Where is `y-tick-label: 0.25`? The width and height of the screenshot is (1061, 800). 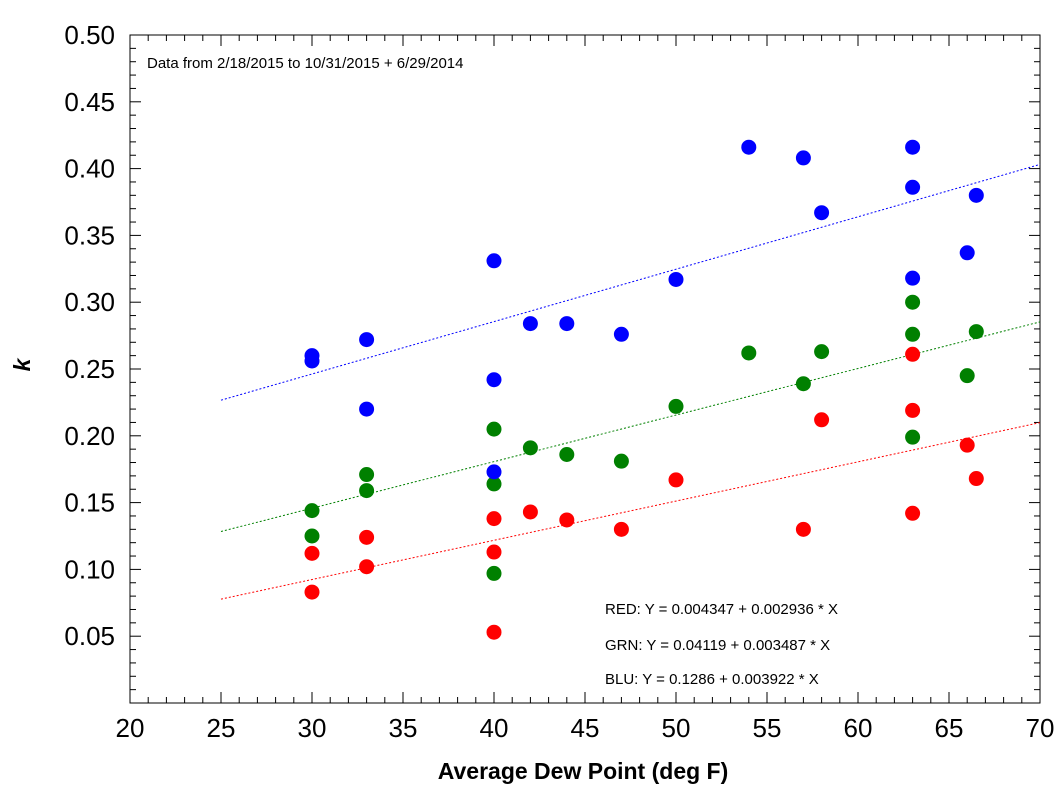
y-tick-label: 0.25 is located at coordinates (89, 369).